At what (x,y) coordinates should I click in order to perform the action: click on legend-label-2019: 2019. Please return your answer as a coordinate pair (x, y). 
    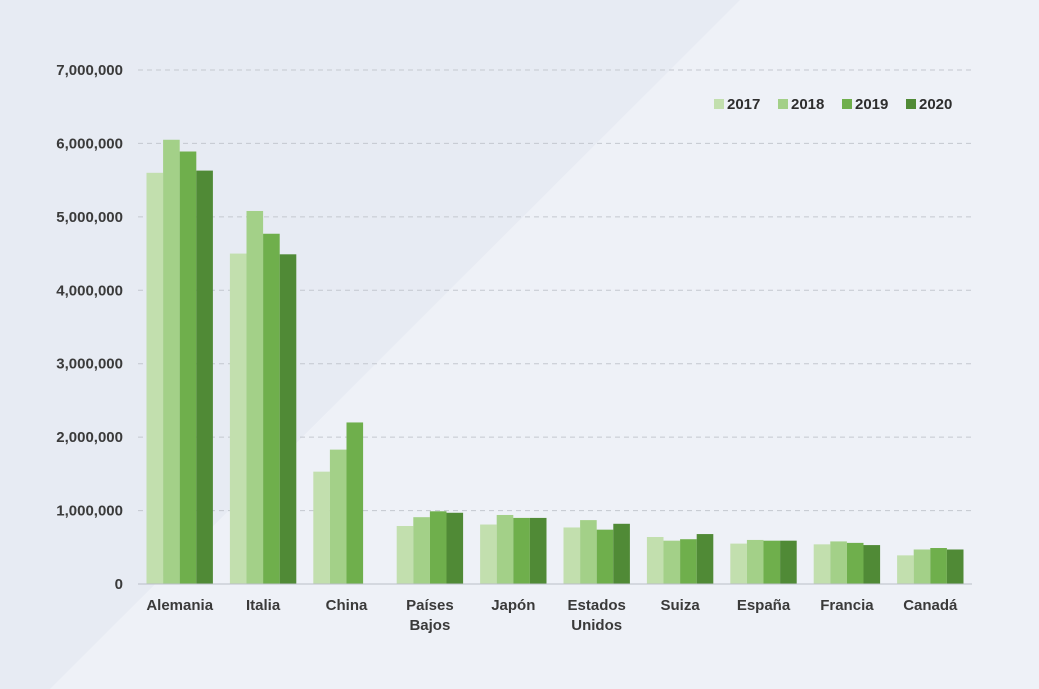
    Looking at the image, I should click on (871, 104).